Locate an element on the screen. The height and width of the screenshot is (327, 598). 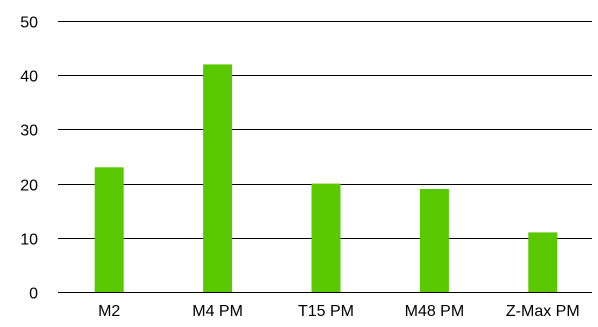
bar-m48-pm is located at coordinates (434, 240).